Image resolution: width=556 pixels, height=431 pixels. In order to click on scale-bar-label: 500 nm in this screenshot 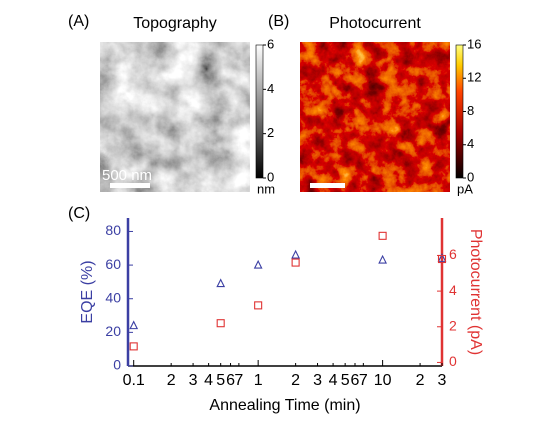, I will do `click(127, 175)`.